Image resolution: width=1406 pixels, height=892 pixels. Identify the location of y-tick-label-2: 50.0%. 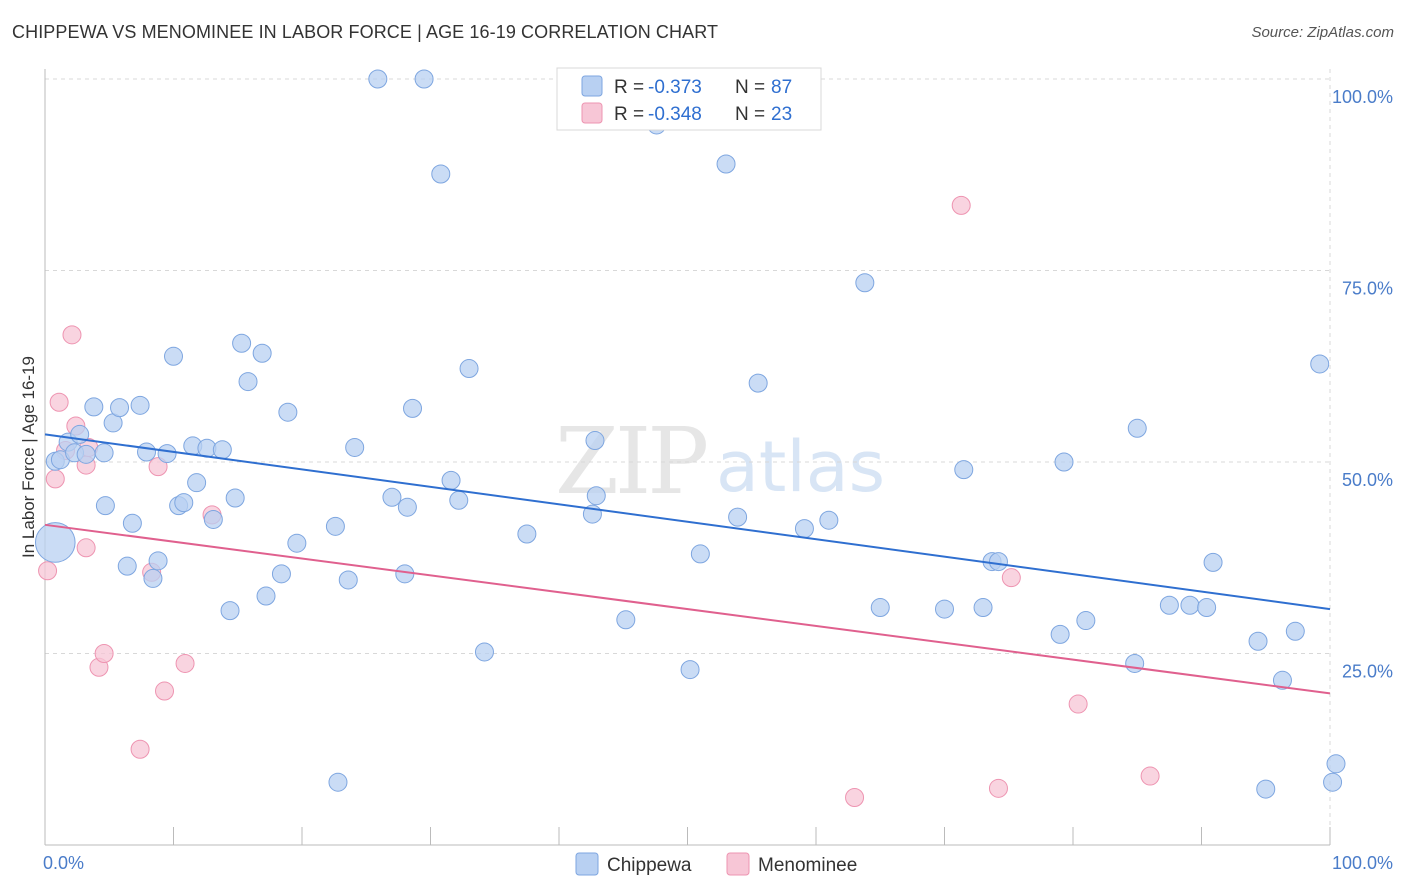
(1367, 480).